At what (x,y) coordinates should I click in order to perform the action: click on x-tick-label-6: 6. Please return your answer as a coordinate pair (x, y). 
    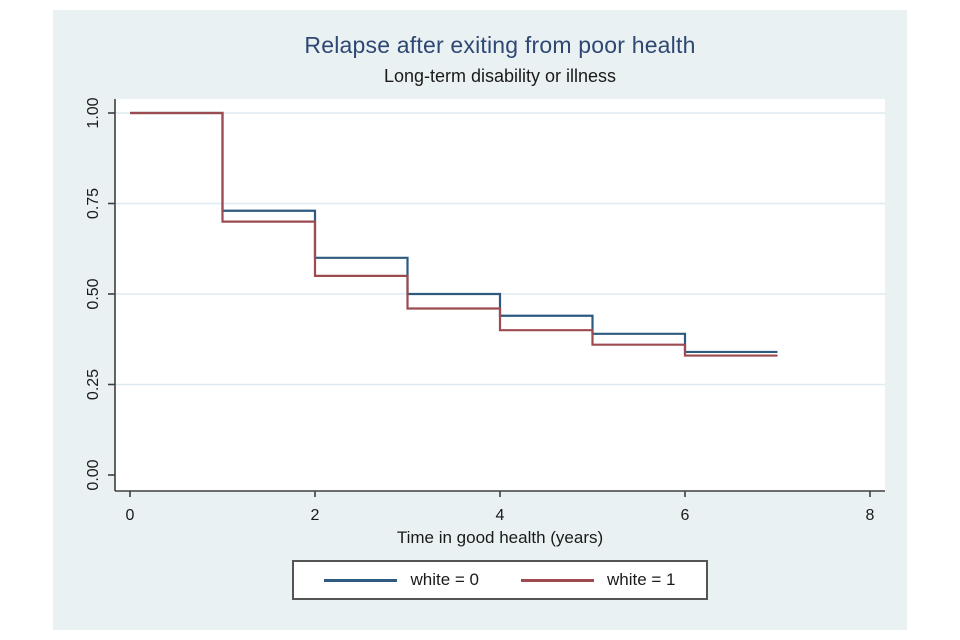
    Looking at the image, I should click on (685, 515).